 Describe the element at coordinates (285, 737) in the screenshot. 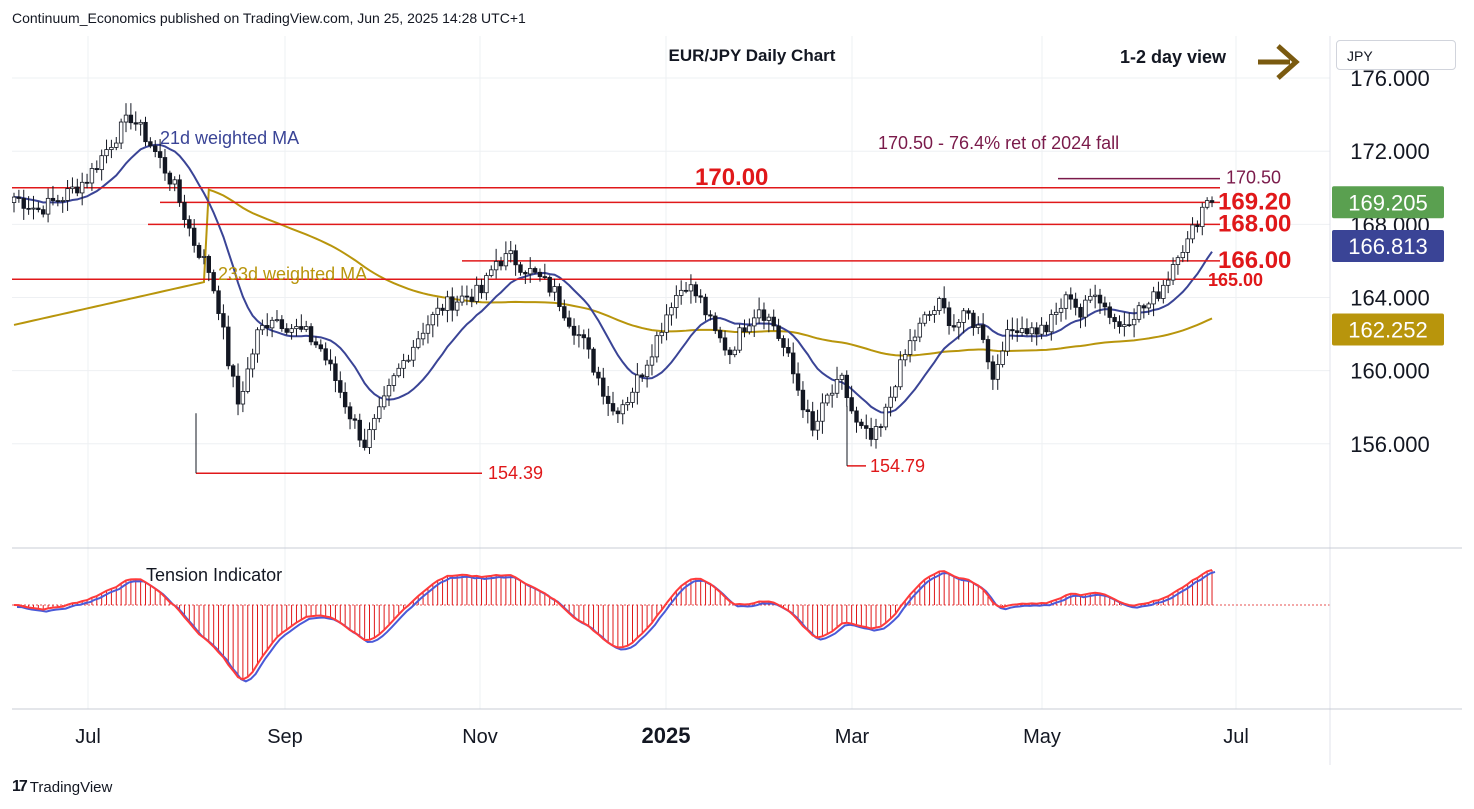

I see `x-tick-label: Sep` at that location.